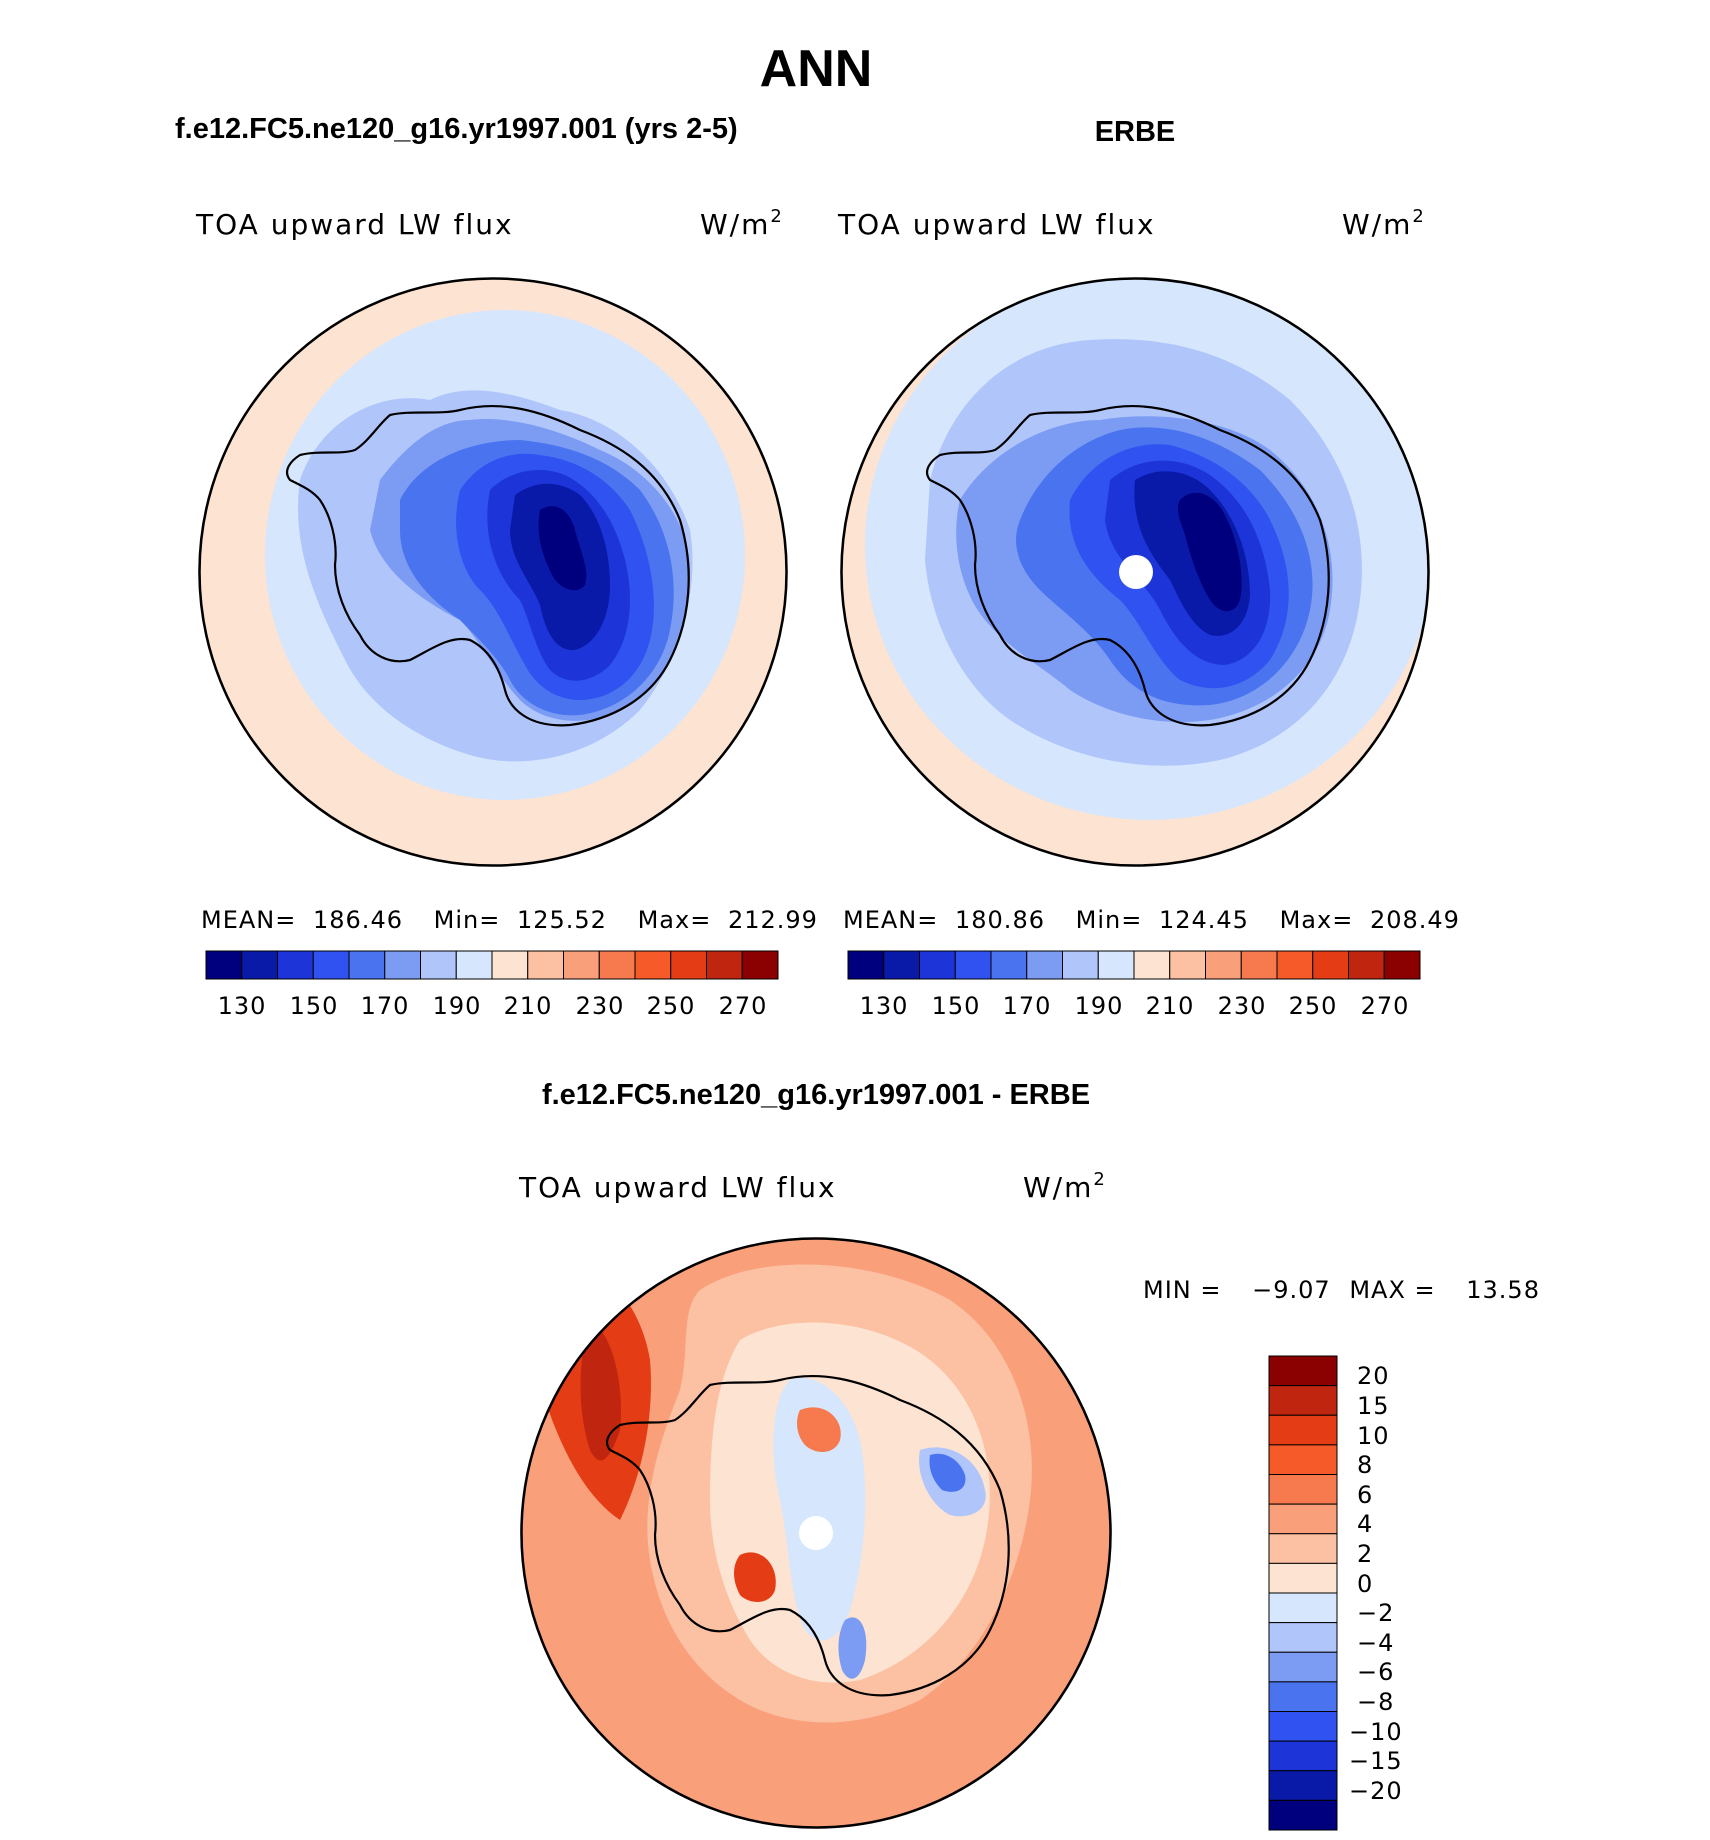 Image resolution: width=1710 pixels, height=1840 pixels. I want to click on colorbar-label: 4, so click(1365, 1524).